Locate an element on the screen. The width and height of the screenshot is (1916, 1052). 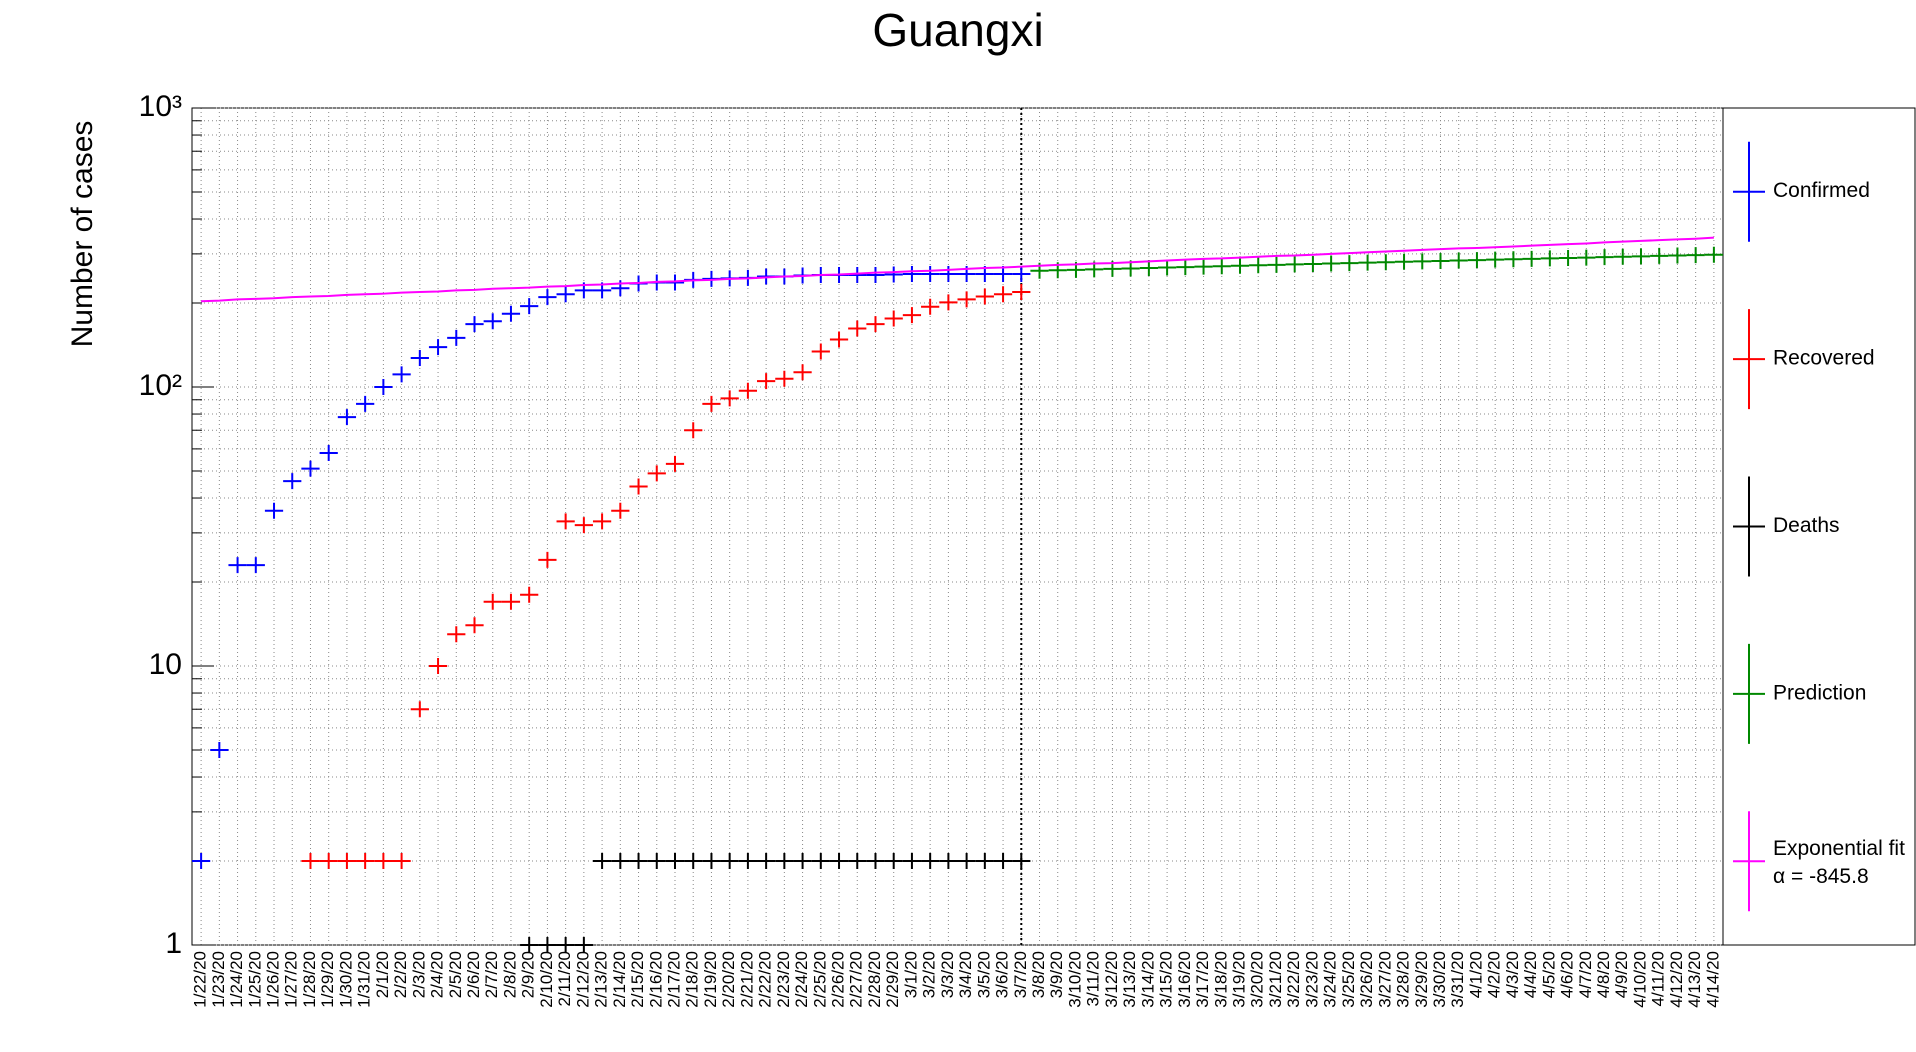
y-tick-label: 10² is located at coordinates (160, 385).